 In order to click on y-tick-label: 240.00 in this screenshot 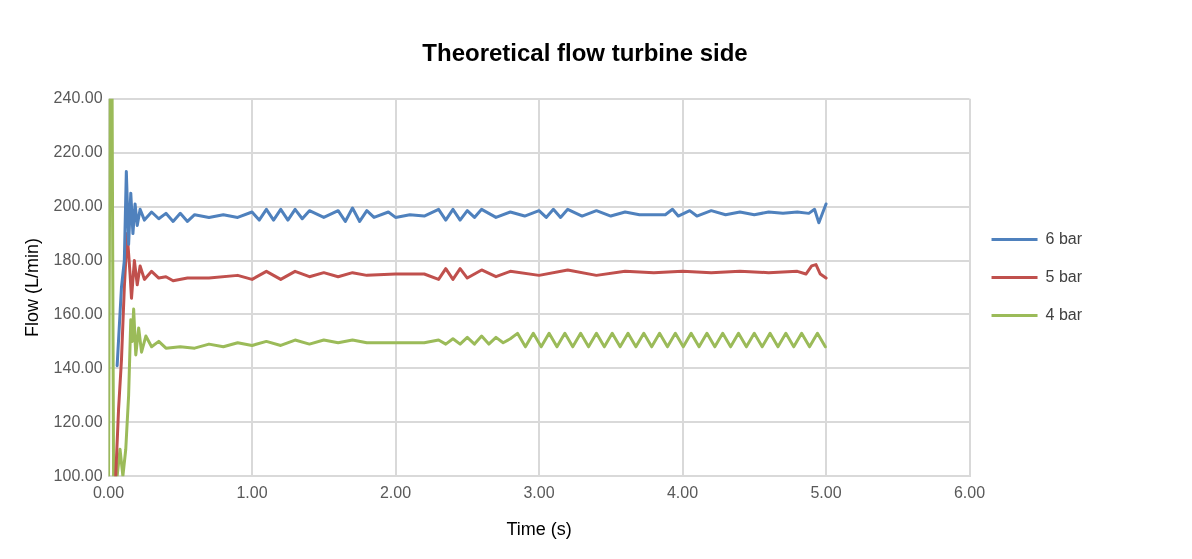, I will do `click(78, 98)`.